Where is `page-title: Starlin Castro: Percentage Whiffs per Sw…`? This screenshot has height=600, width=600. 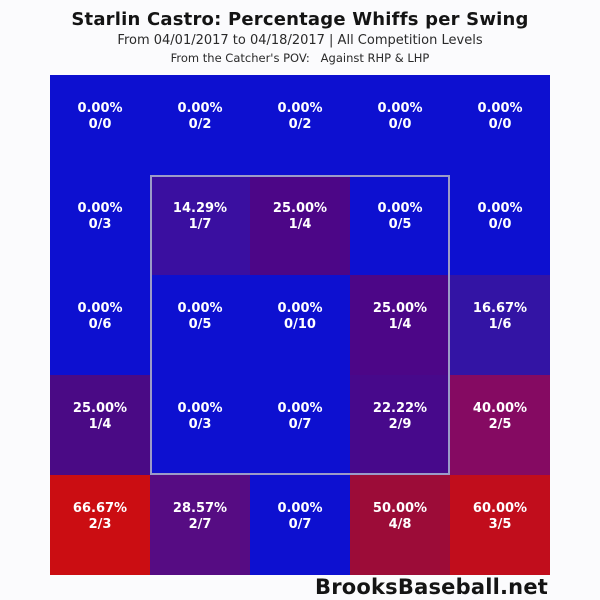
page-title: Starlin Castro: Percentage Whiffs per Sw… is located at coordinates (300, 19).